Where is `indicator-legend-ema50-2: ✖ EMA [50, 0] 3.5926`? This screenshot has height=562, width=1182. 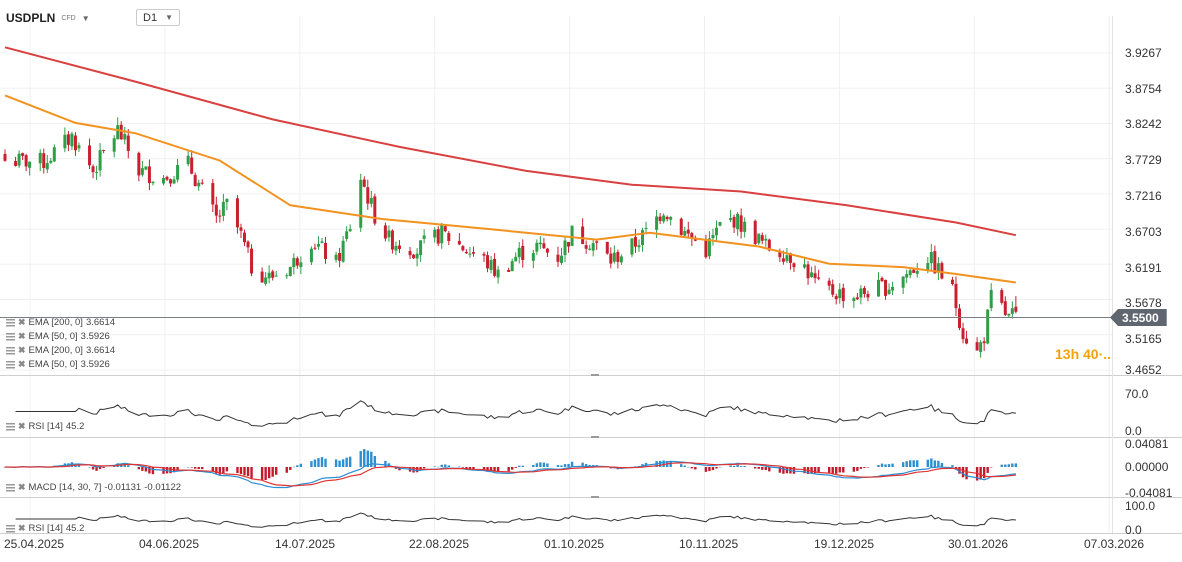
indicator-legend-ema50-2: ✖ EMA [50, 0] 3.5926 is located at coordinates (58, 364).